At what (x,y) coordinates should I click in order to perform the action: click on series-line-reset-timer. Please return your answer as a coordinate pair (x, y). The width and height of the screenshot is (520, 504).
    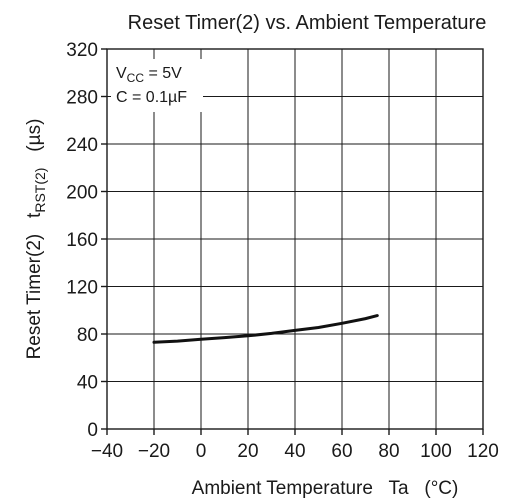
    Looking at the image, I should click on (265, 329).